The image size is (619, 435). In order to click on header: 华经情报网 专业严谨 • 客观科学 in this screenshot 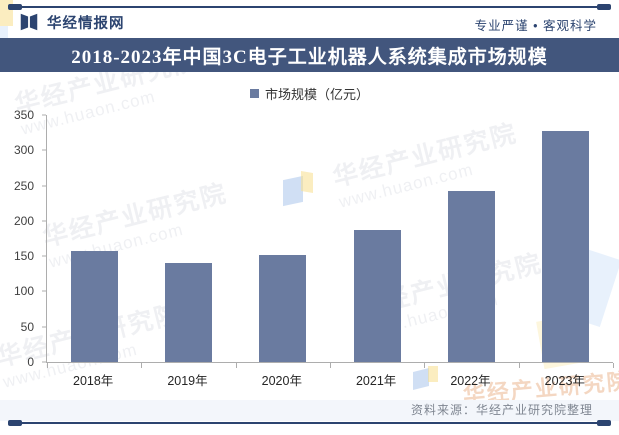, I will do `click(309, 24)`.